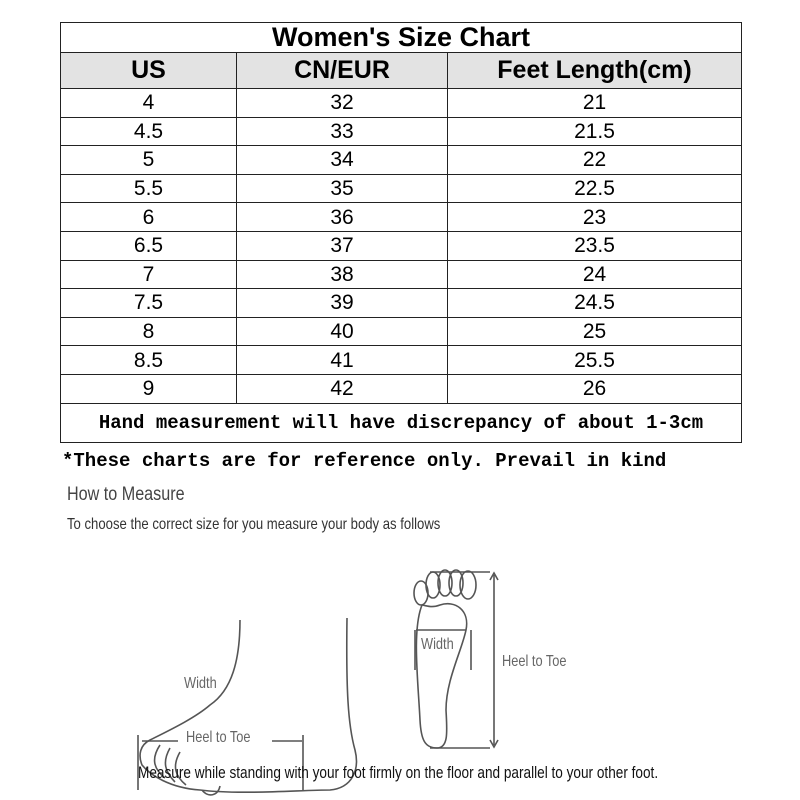  What do you see at coordinates (218, 737) in the screenshot?
I see `side-length-label: Heel to Toe` at bounding box center [218, 737].